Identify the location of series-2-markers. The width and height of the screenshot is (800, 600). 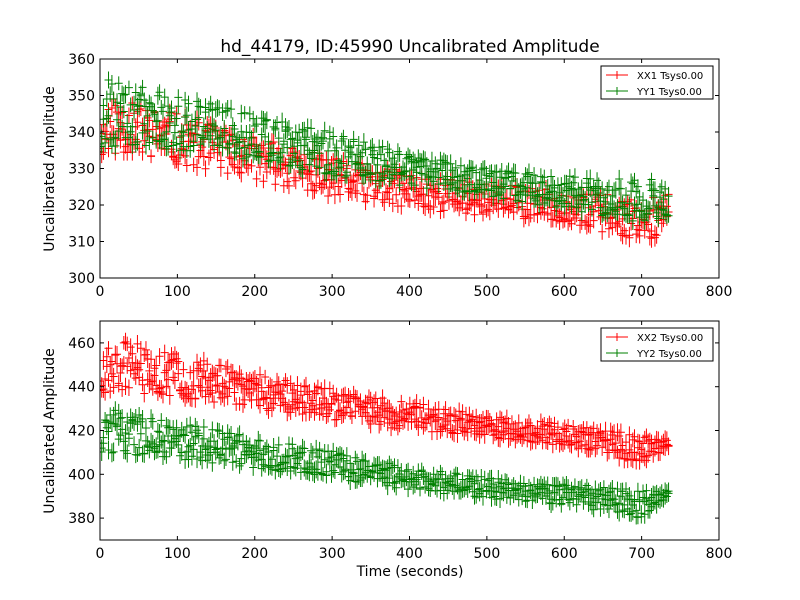
(386, 463).